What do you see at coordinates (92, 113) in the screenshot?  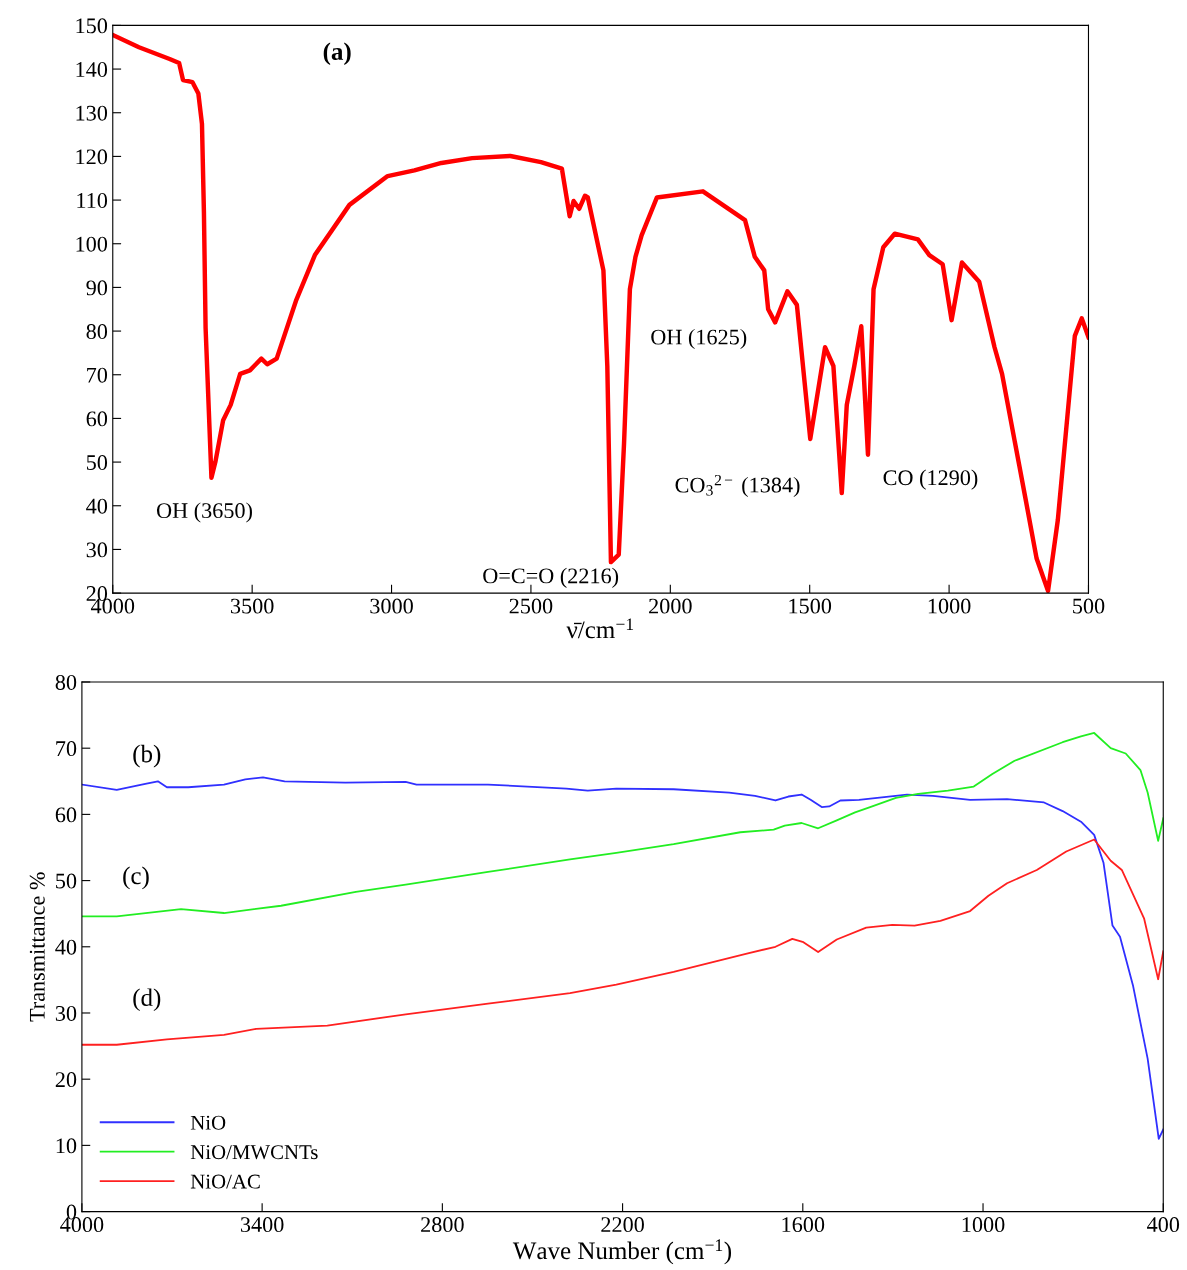 I see `y-tick-label: 130` at bounding box center [92, 113].